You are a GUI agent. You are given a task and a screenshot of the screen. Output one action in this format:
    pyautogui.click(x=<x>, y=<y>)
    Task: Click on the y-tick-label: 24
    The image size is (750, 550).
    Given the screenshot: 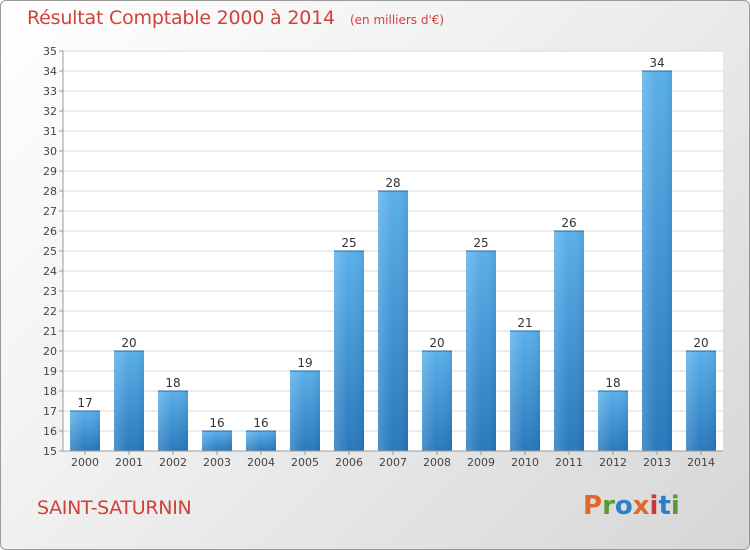 What is the action you would take?
    pyautogui.click(x=50, y=271)
    